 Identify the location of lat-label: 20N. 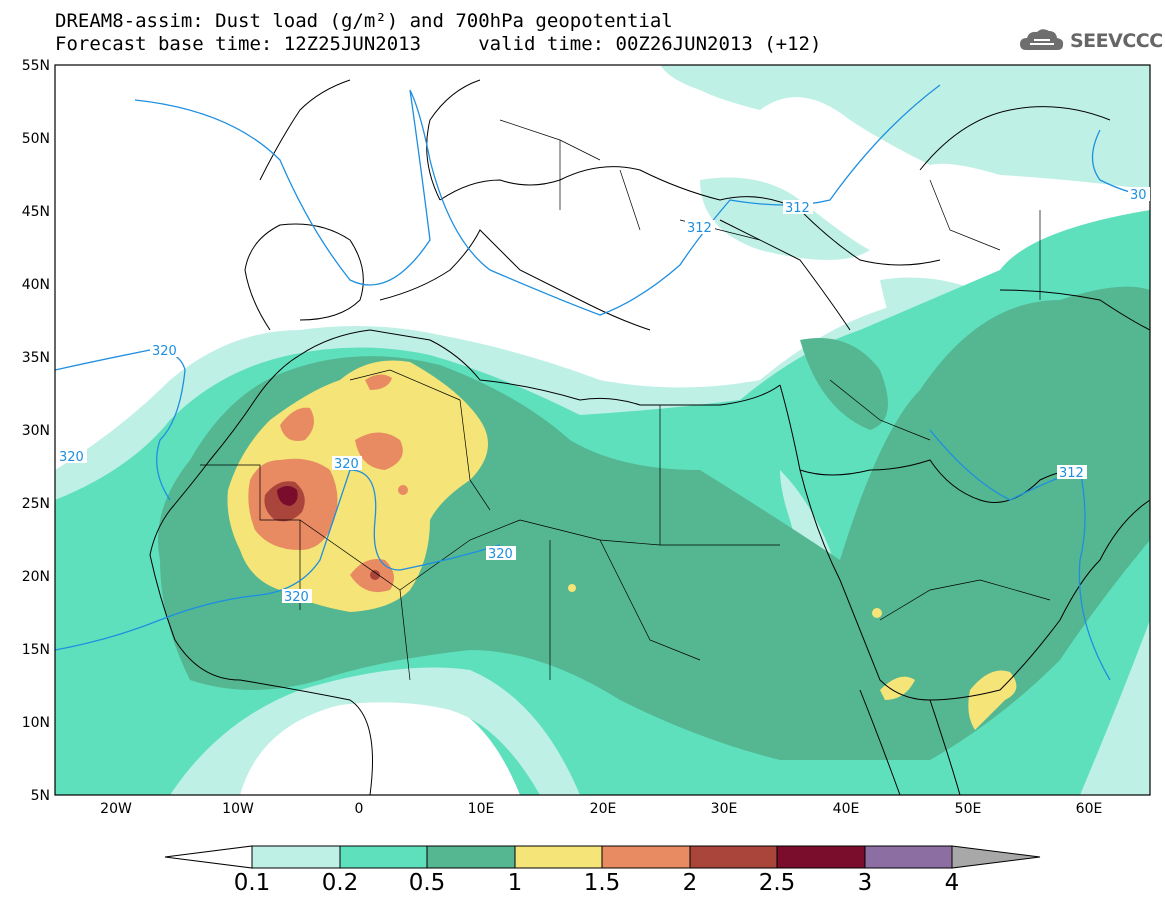
(36, 577).